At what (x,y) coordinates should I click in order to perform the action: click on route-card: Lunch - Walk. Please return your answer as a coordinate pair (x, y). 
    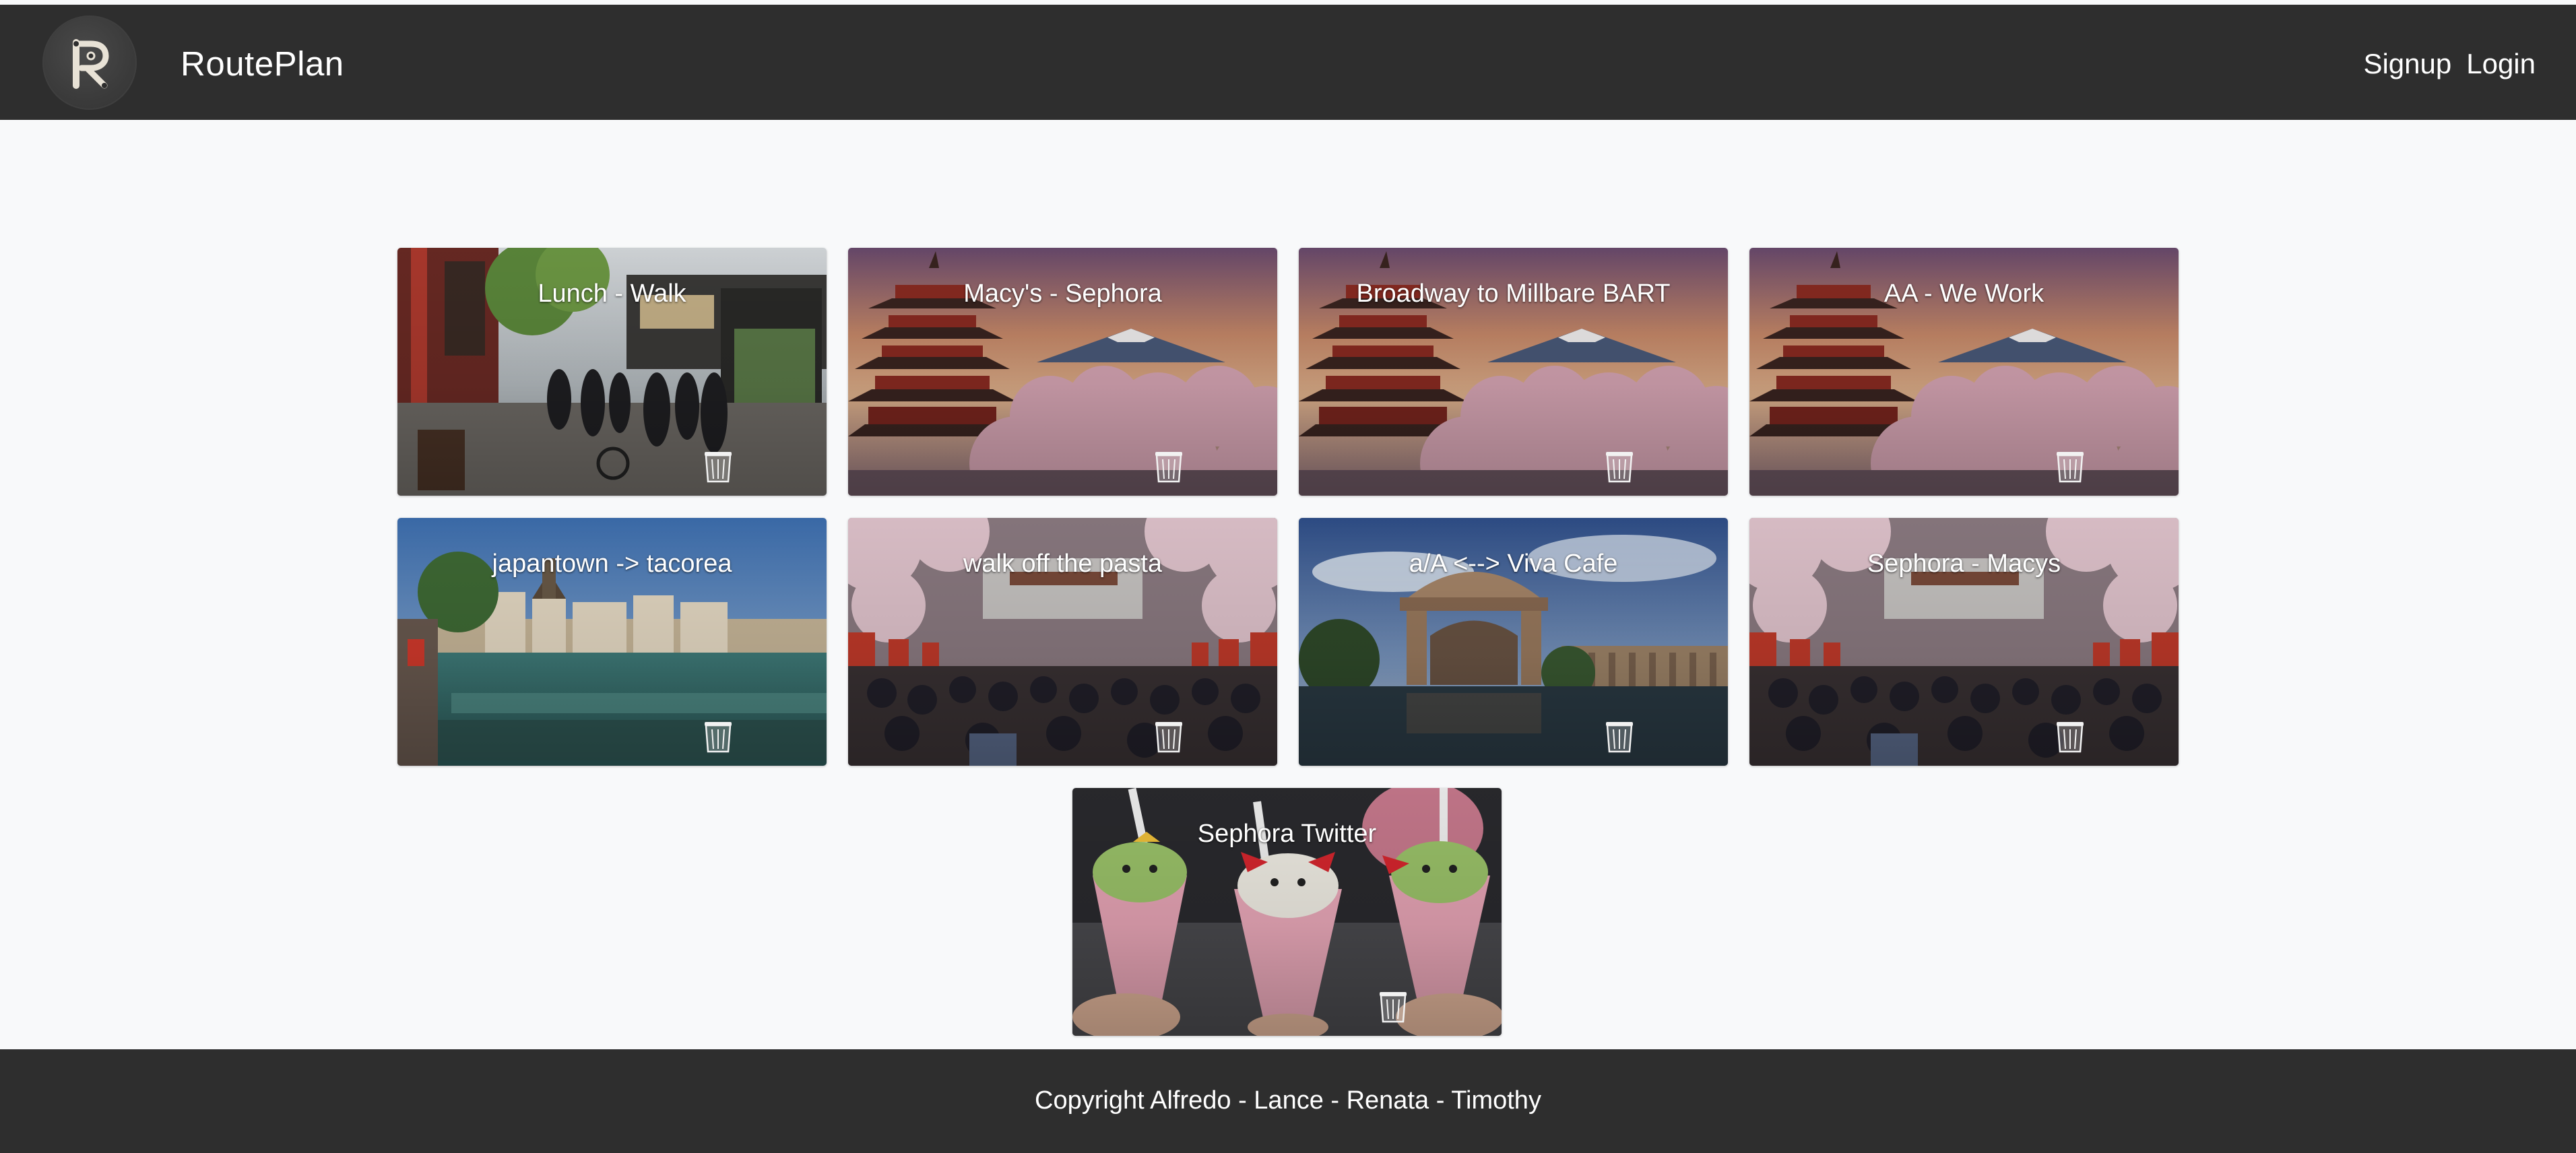
    Looking at the image, I should click on (612, 372).